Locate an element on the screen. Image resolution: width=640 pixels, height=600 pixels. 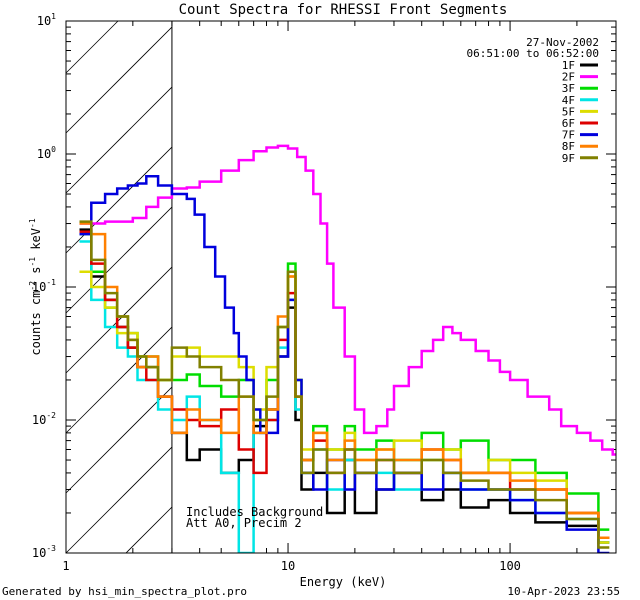
y-label-part: counts cm is located at coordinates (36, 323).